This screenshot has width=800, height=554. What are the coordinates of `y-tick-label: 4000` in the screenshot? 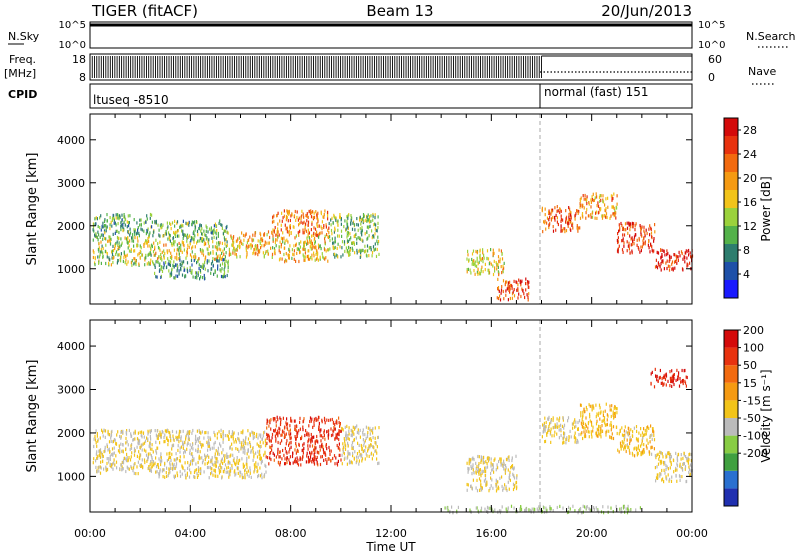 It's located at (71, 140).